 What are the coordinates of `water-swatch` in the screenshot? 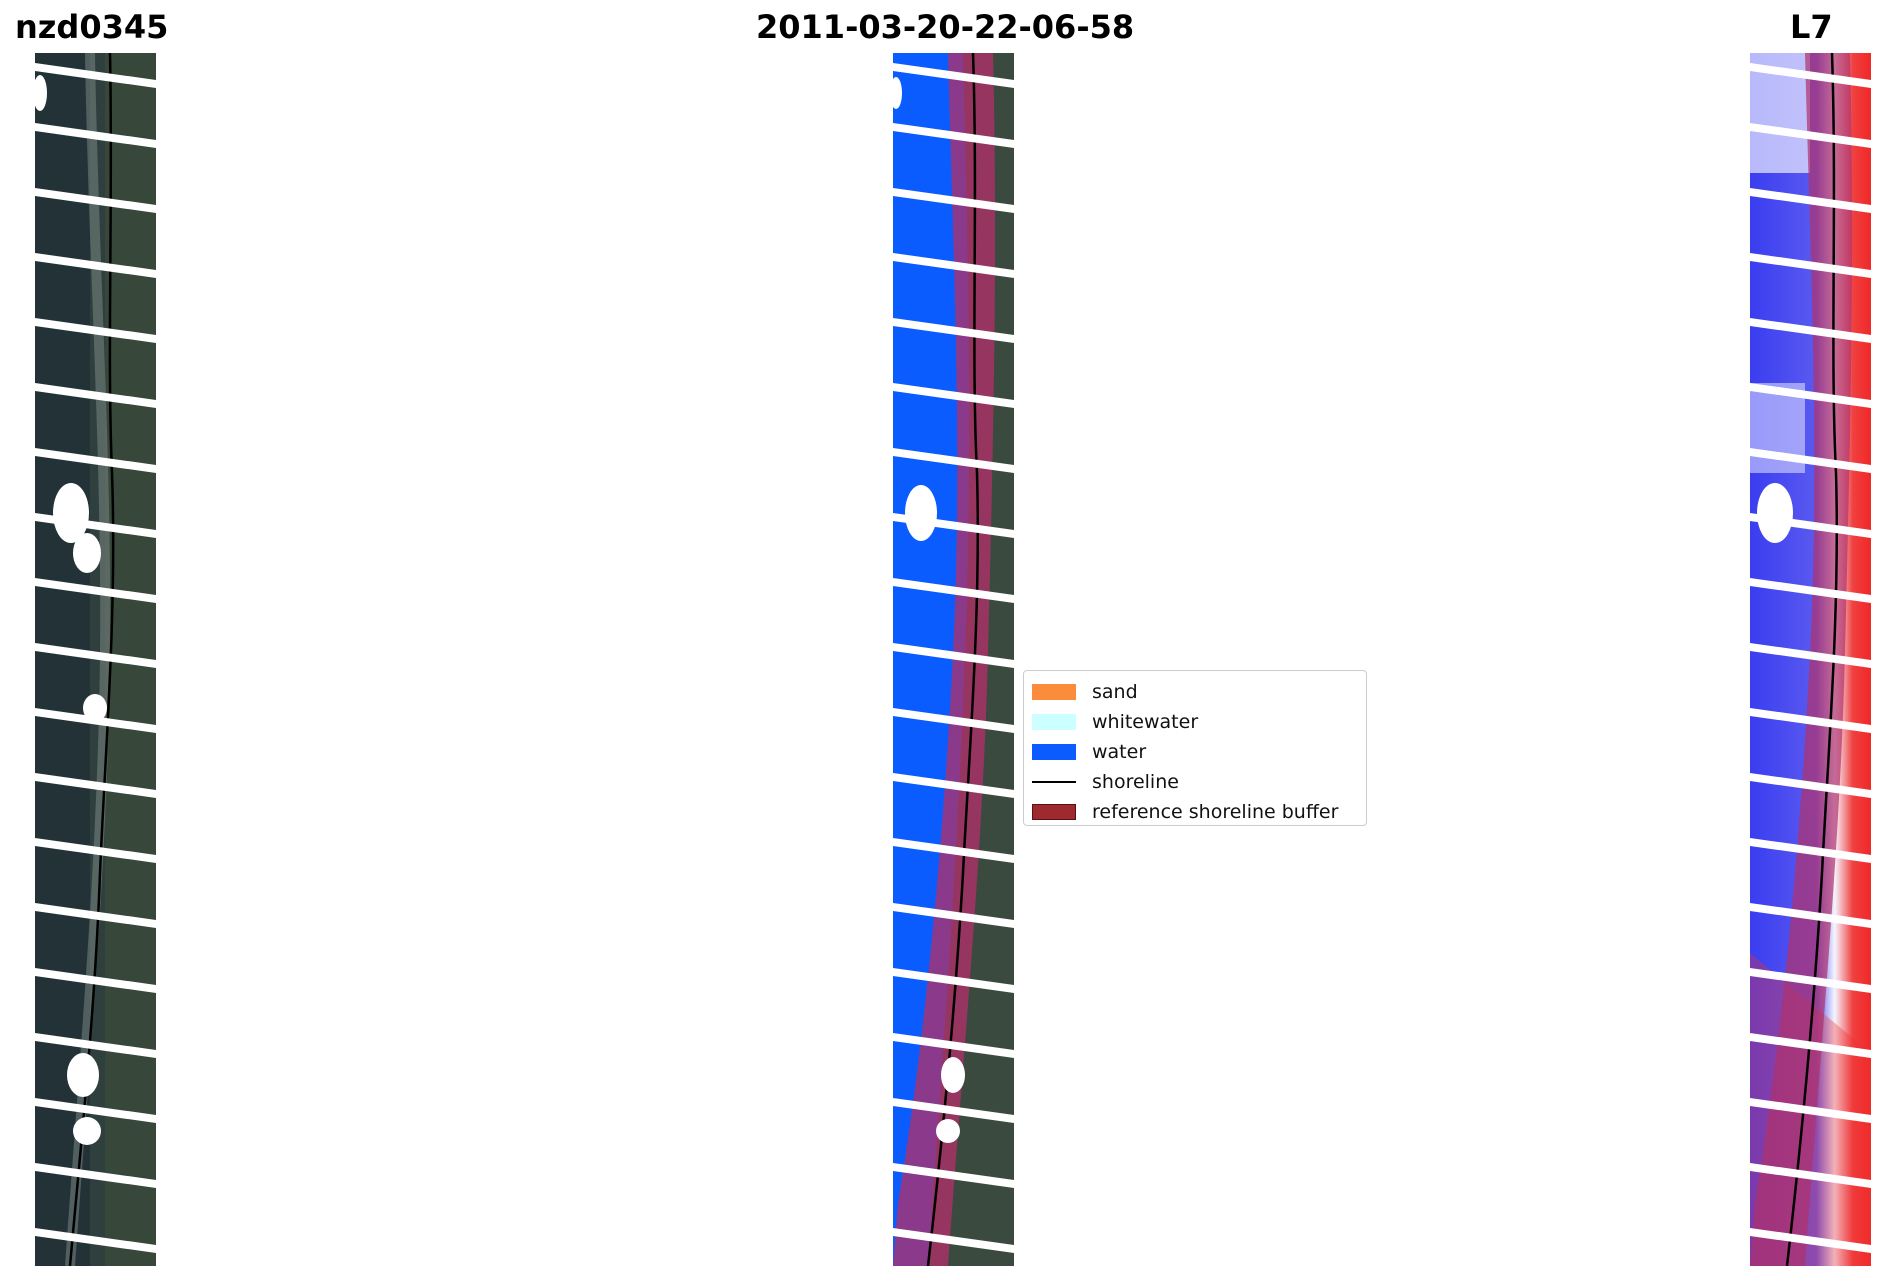 It's located at (1054, 752).